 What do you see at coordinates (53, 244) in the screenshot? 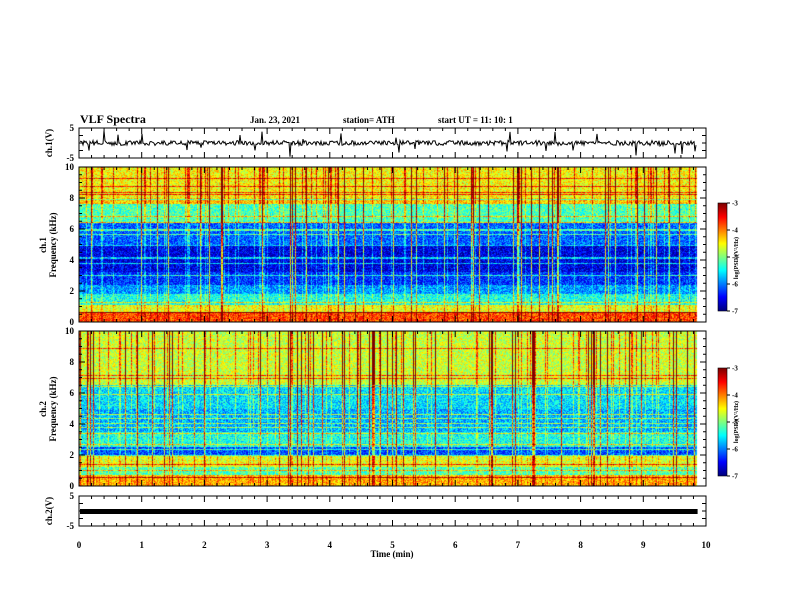
I see `spectrogram-ch1-frequency-label: Frequency (kHz)` at bounding box center [53, 244].